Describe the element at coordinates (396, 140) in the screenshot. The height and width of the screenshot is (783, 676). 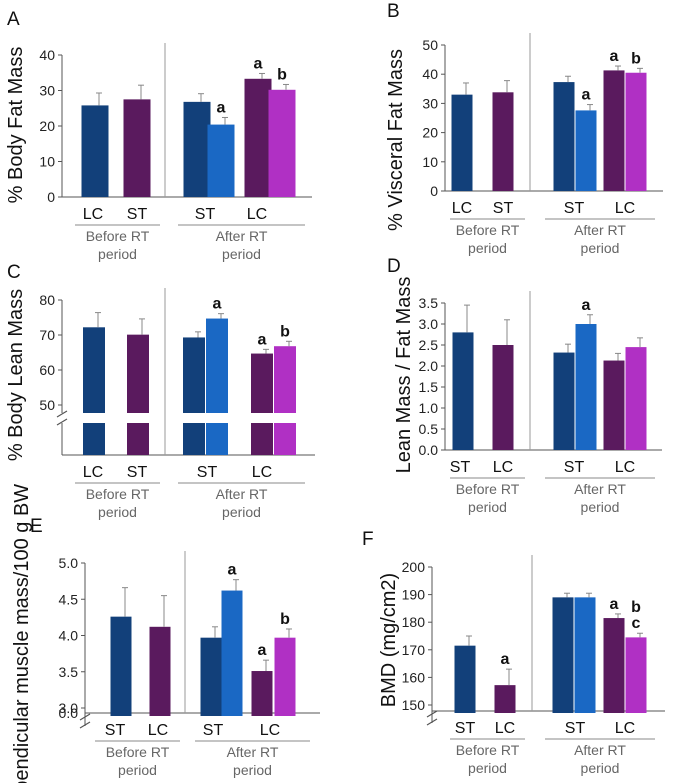
I see `y-axis-label-B: % Visceral Fat Mass` at that location.